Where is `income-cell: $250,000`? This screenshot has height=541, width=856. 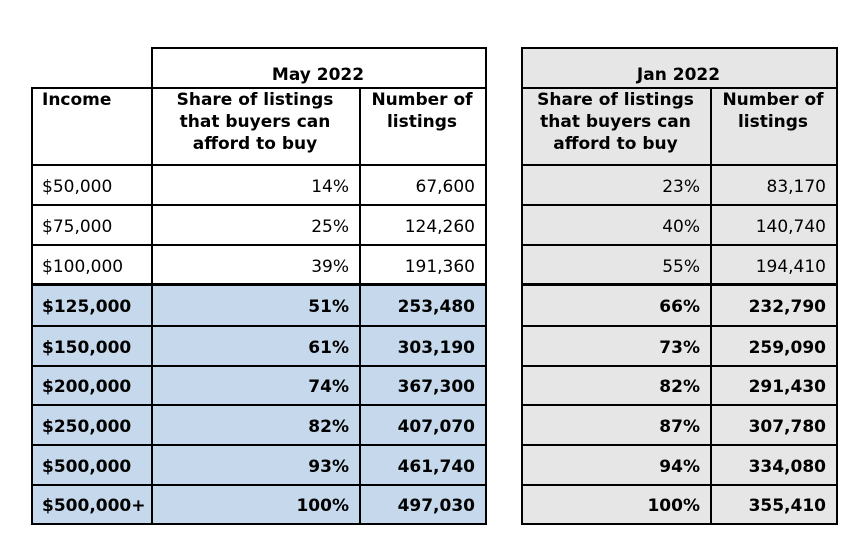
income-cell: $250,000 is located at coordinates (87, 427).